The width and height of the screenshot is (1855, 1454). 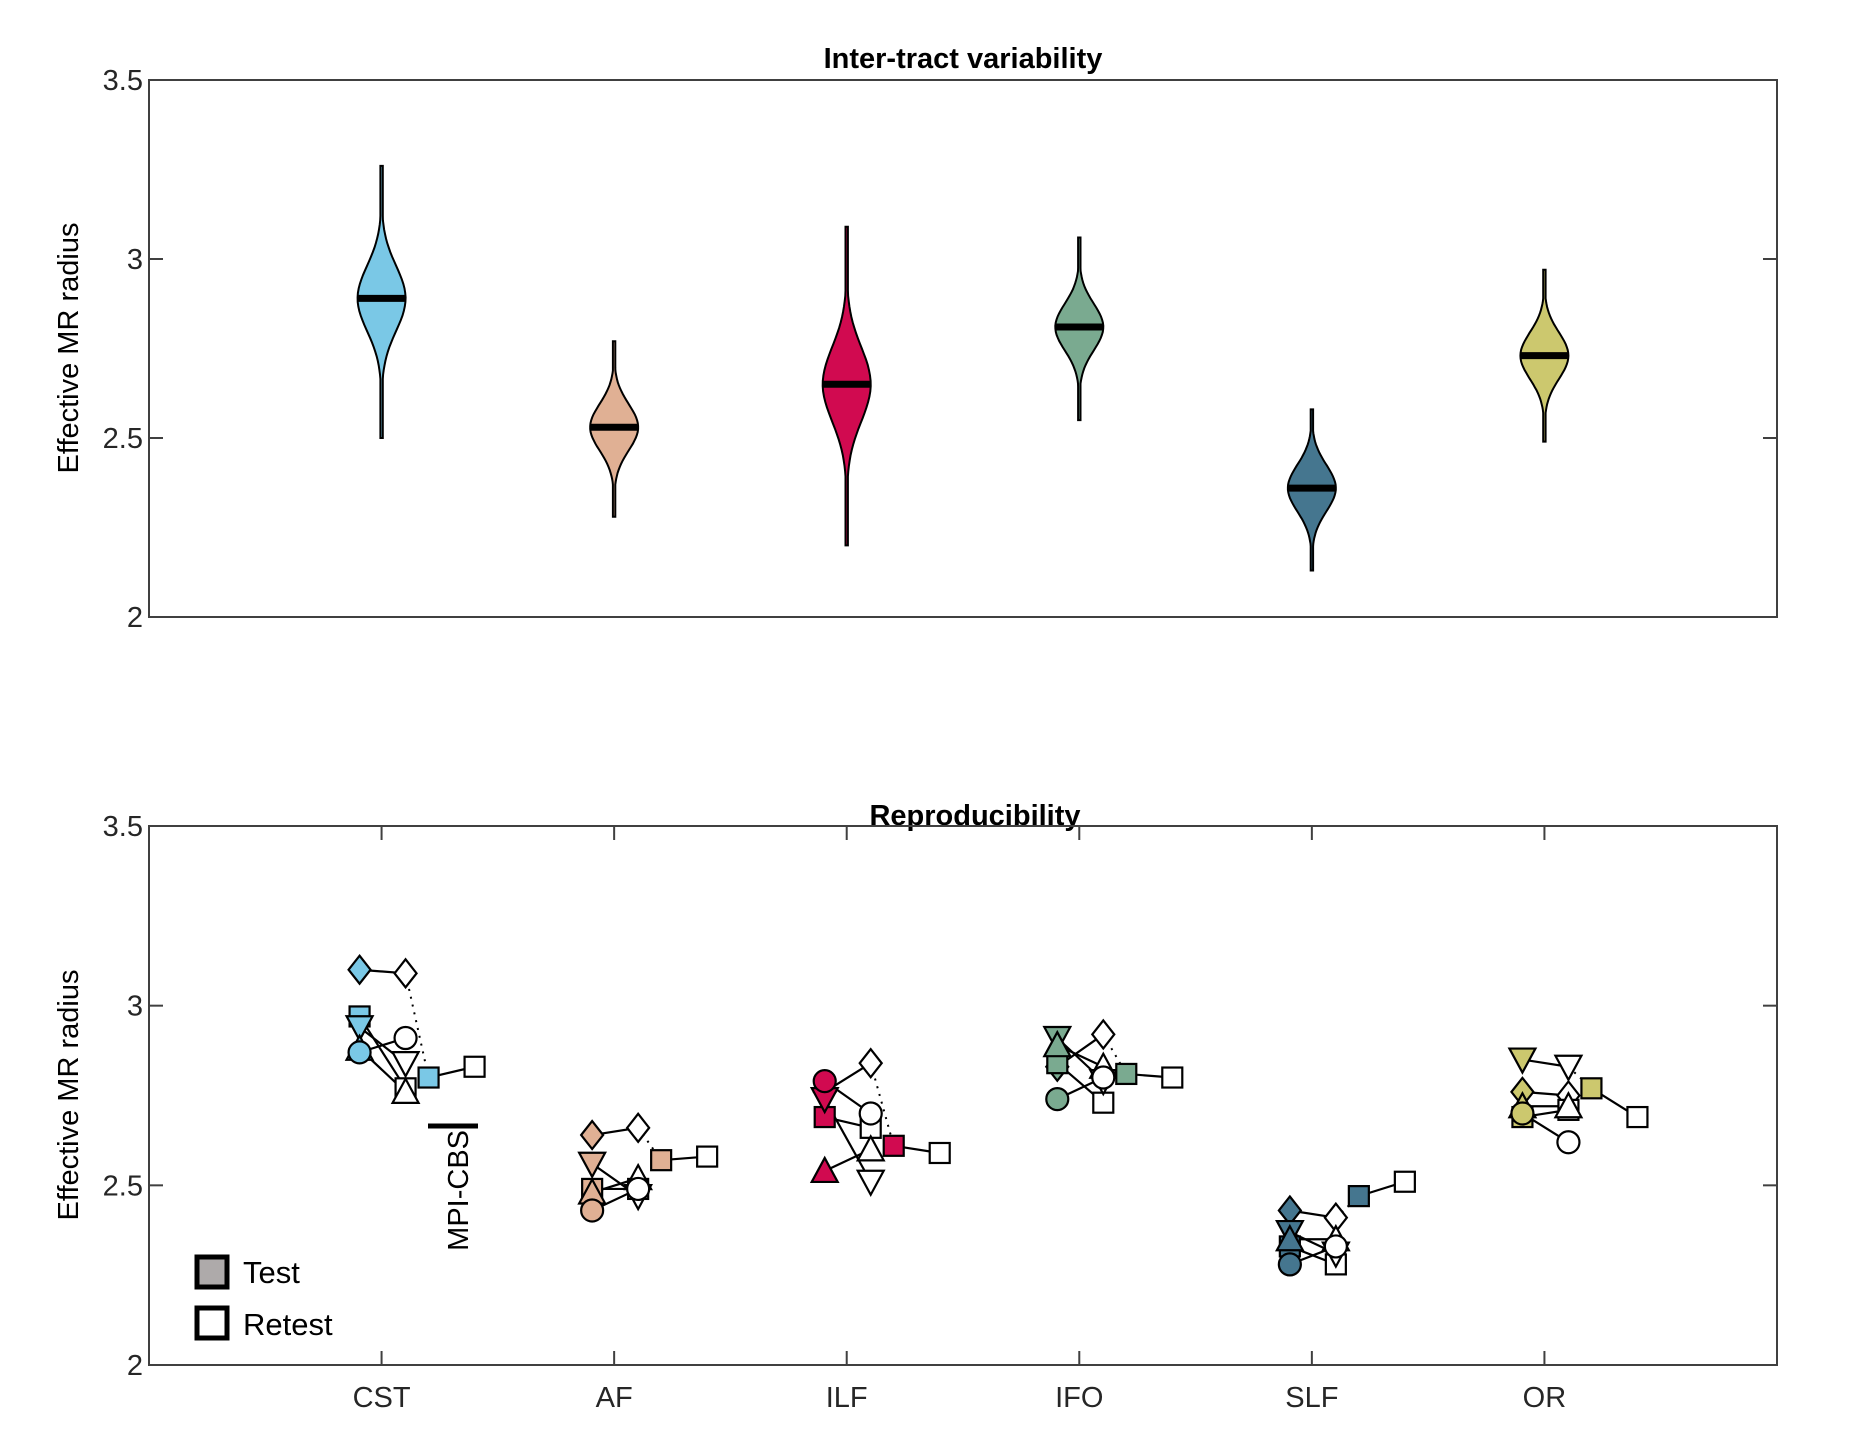 What do you see at coordinates (123, 81) in the screenshot?
I see `violin-ytick-label: 3.5` at bounding box center [123, 81].